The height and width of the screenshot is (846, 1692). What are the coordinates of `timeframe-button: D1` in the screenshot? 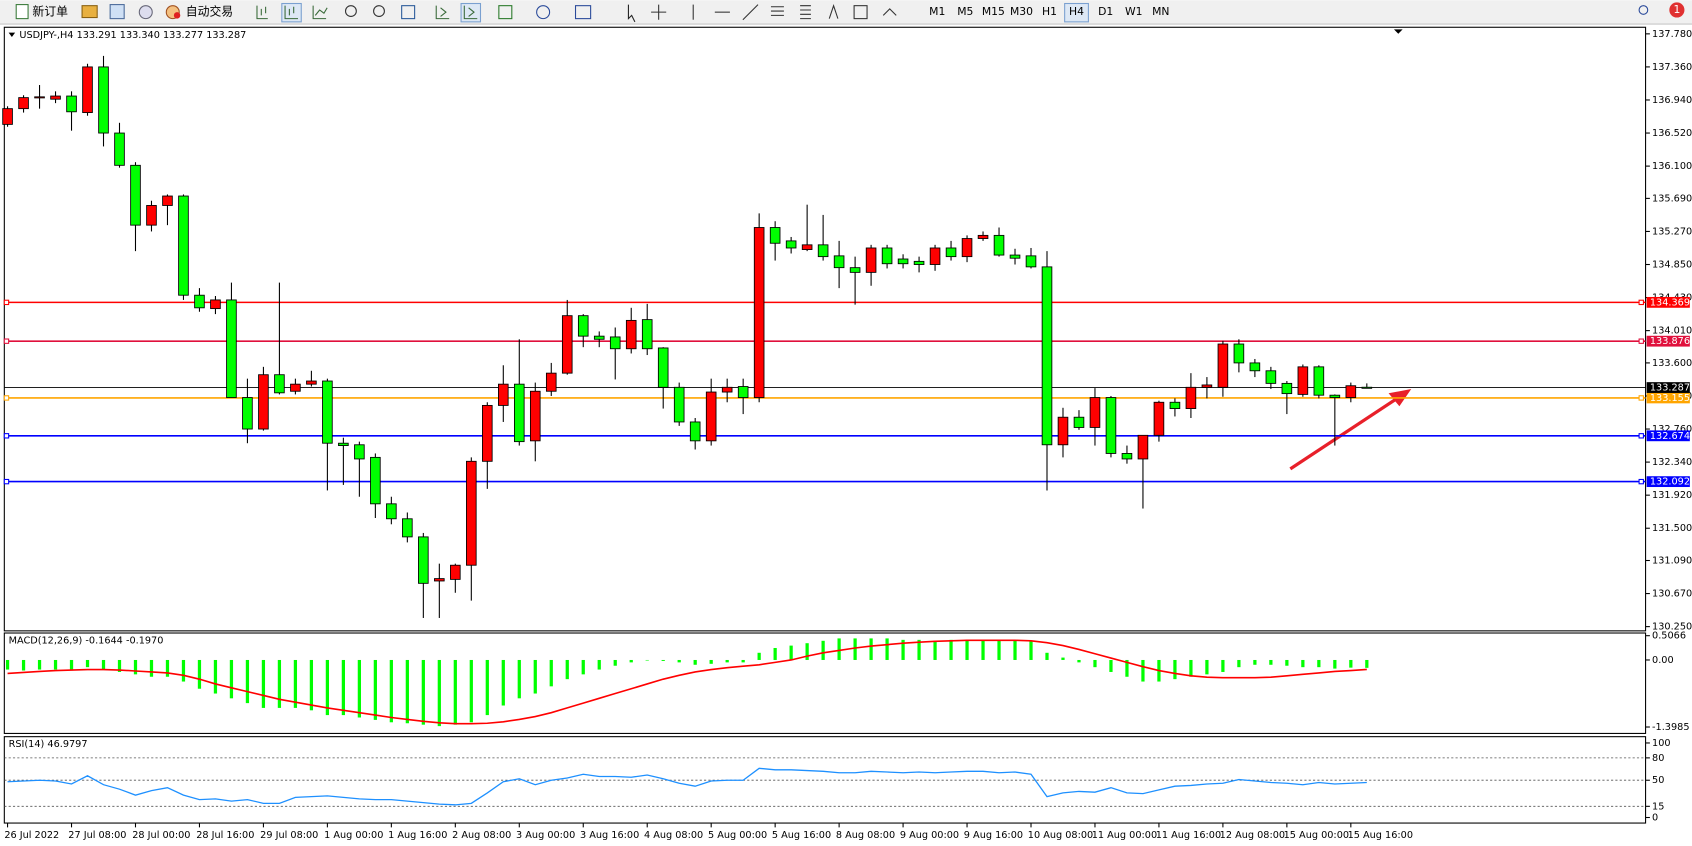 It's located at (1105, 11).